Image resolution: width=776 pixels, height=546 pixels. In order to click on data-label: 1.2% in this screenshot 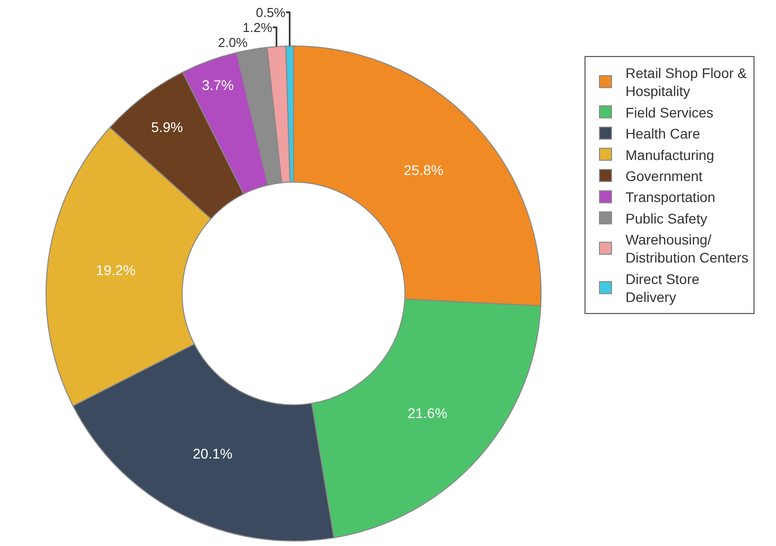, I will do `click(257, 27)`.